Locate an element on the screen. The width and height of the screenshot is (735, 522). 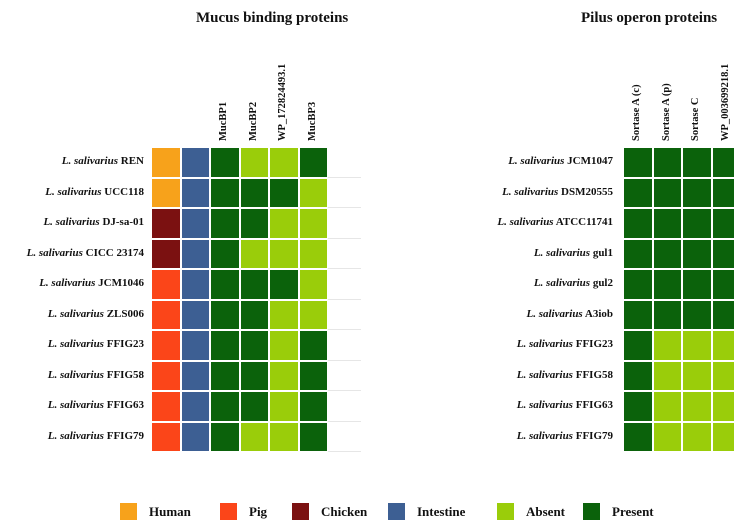
row-label: L. salivarius A3iob is located at coordinates (569, 314).